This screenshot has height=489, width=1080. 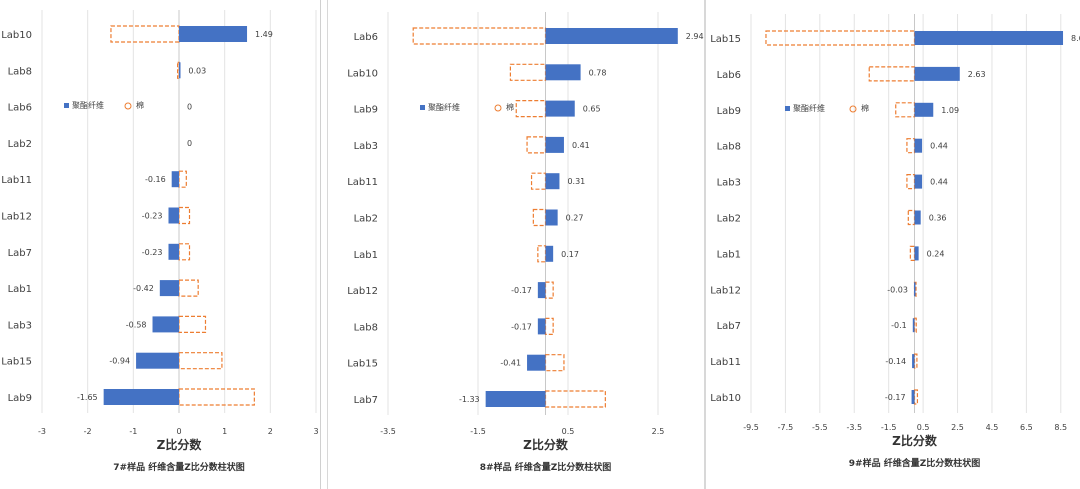 I want to click on x-tick-label: -2, so click(x=88, y=431).